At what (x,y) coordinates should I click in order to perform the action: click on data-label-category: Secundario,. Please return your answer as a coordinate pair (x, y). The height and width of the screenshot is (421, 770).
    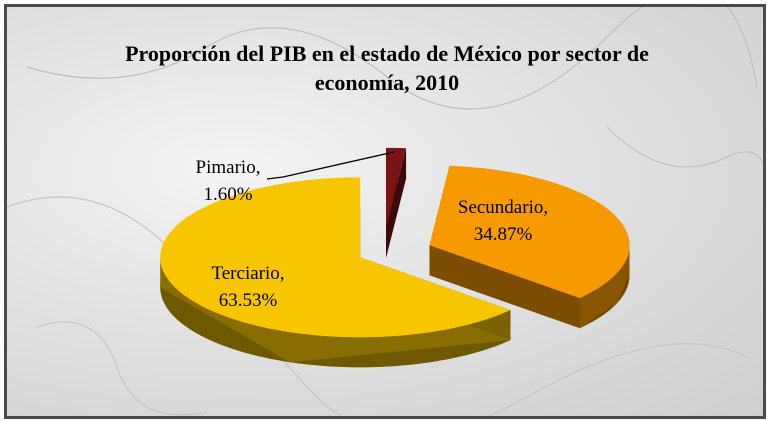
    Looking at the image, I should click on (503, 207).